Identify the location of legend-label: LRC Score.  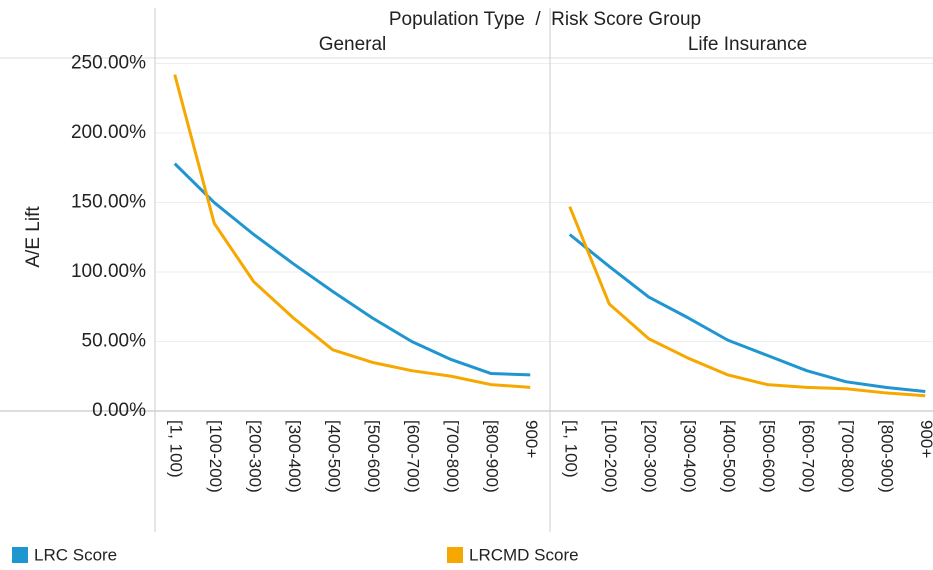
(75, 554).